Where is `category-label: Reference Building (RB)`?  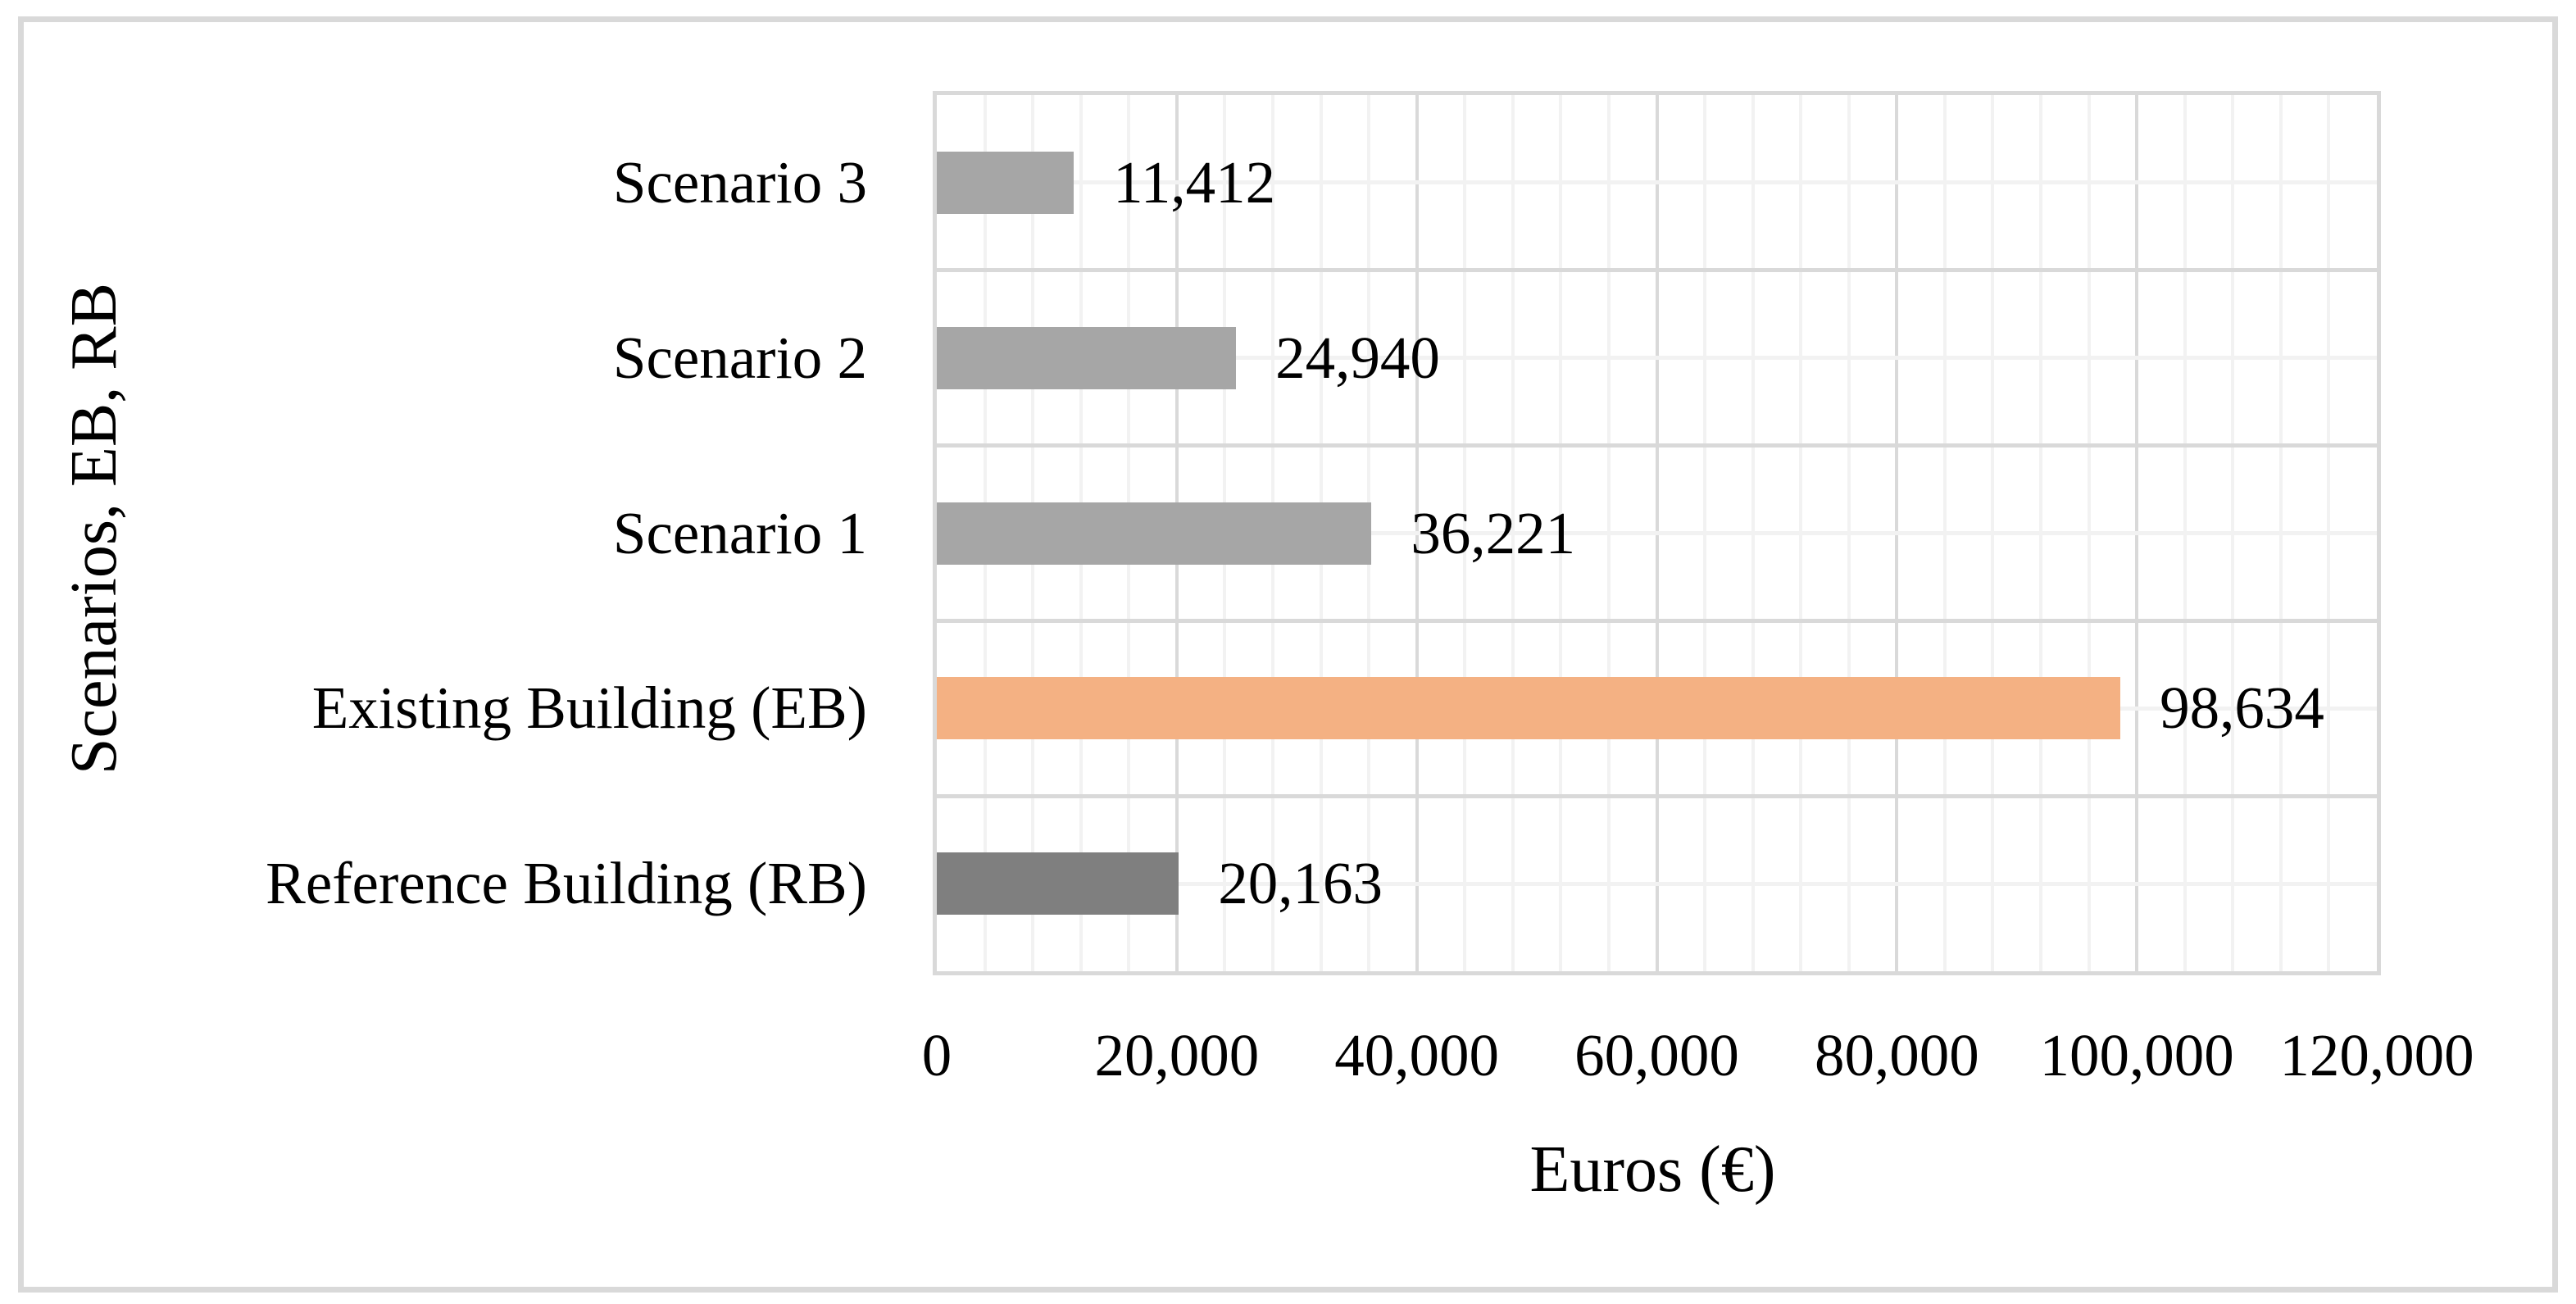
category-label: Reference Building (RB) is located at coordinates (566, 883).